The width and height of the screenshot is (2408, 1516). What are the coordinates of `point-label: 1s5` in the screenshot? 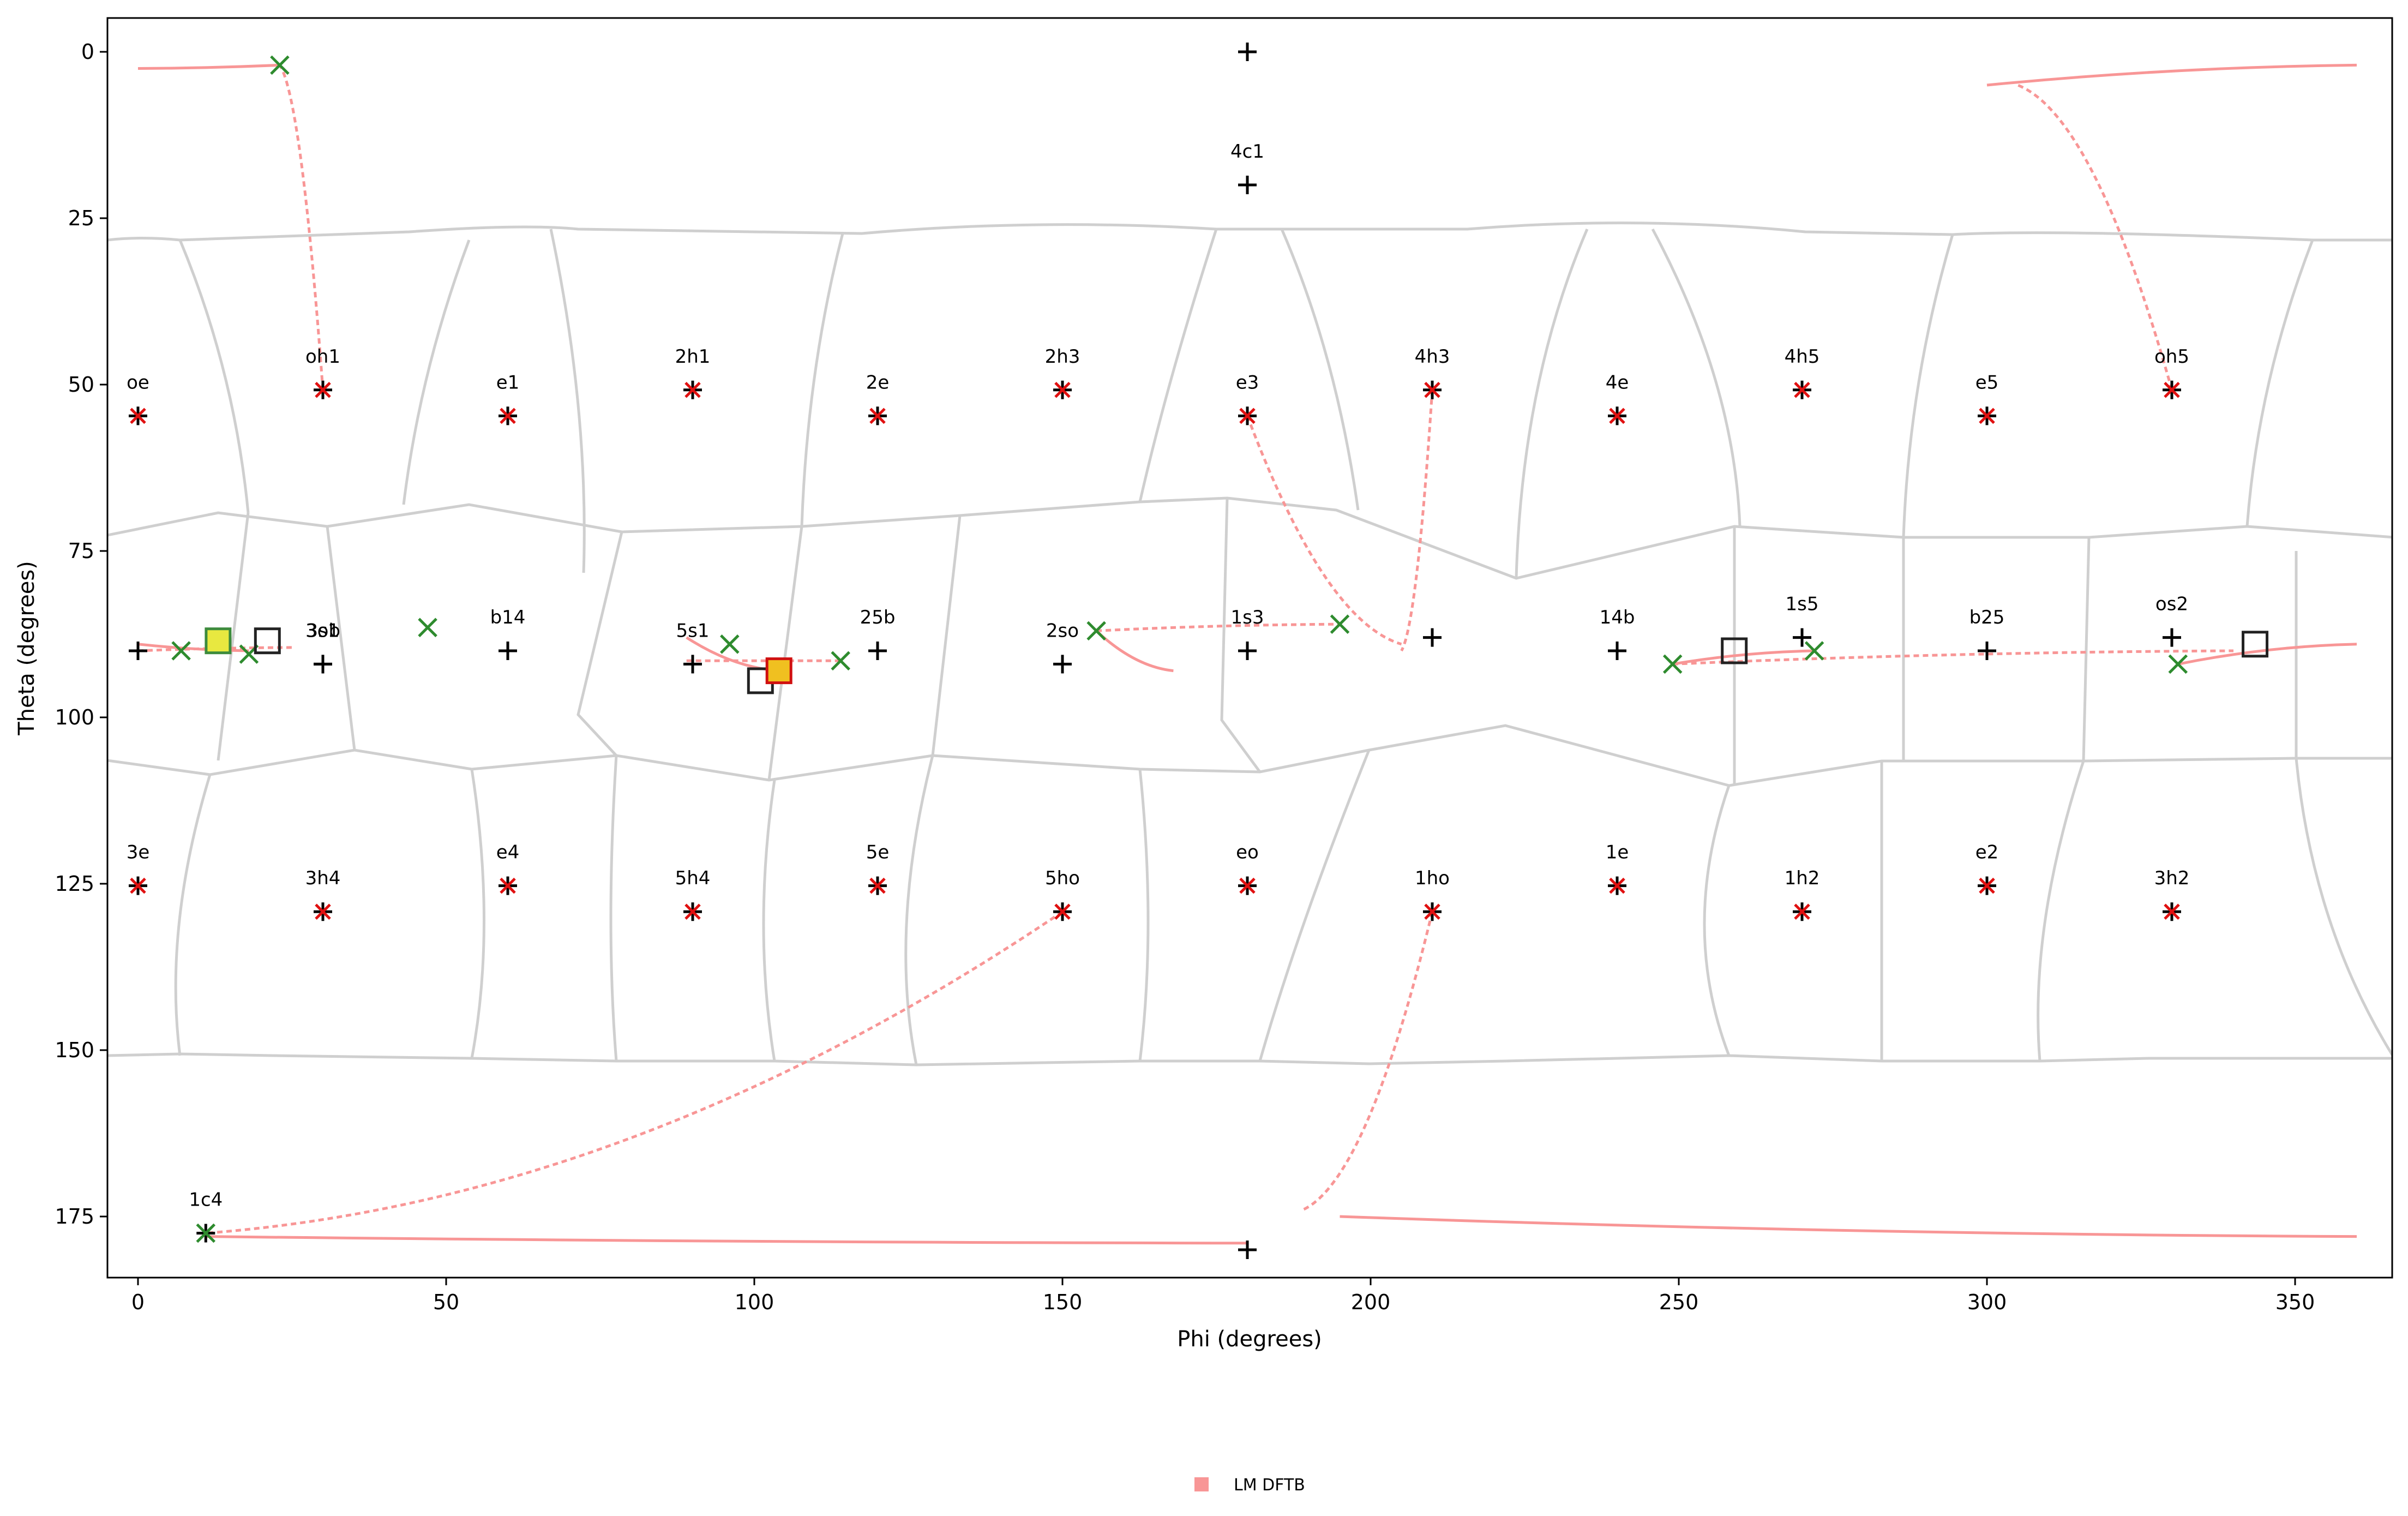 It's located at (1802, 604).